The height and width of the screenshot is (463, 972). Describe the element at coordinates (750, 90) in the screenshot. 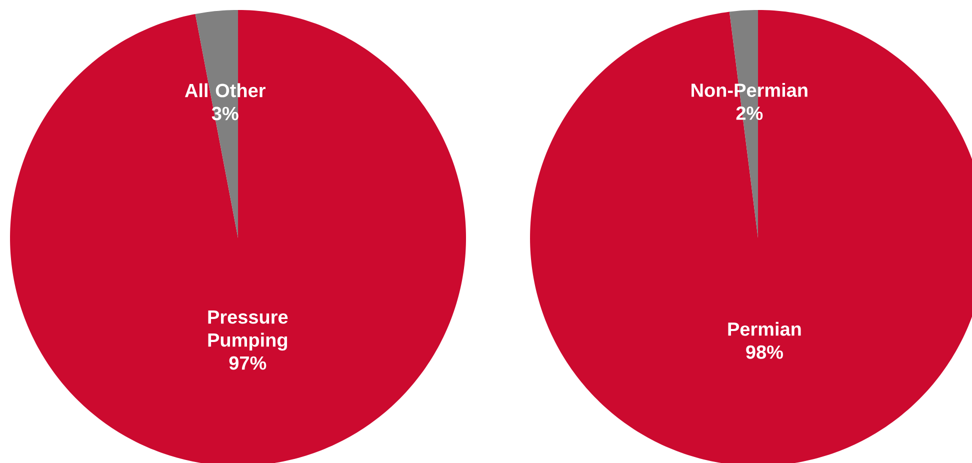

I see `slice-label: Non-Permian` at that location.